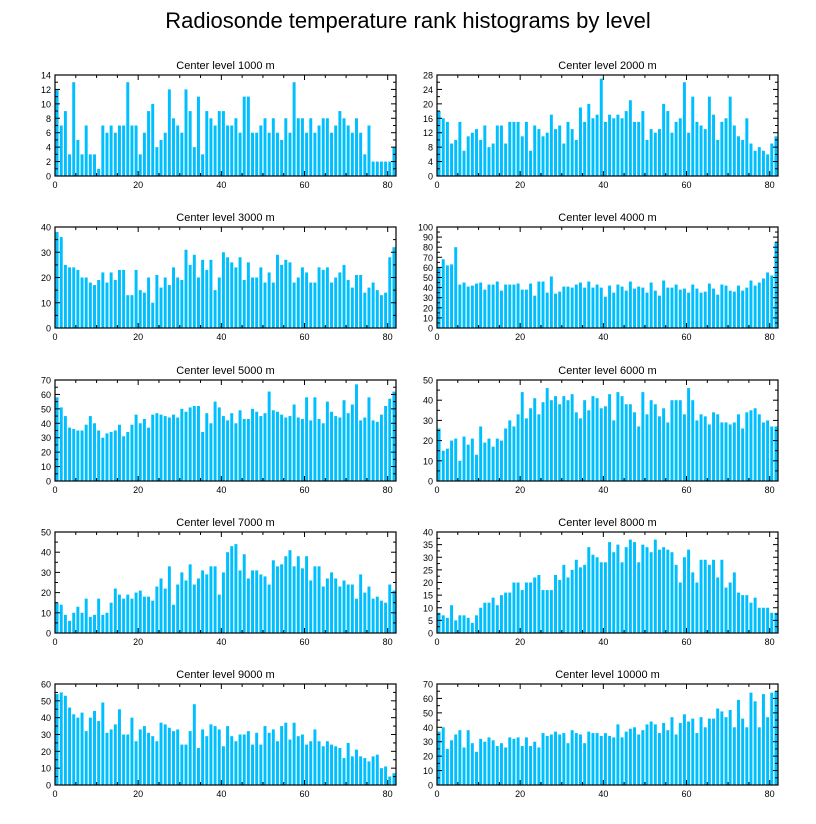 The image size is (816, 824). Describe the element at coordinates (428, 608) in the screenshot. I see `y-tick-label: 10` at that location.